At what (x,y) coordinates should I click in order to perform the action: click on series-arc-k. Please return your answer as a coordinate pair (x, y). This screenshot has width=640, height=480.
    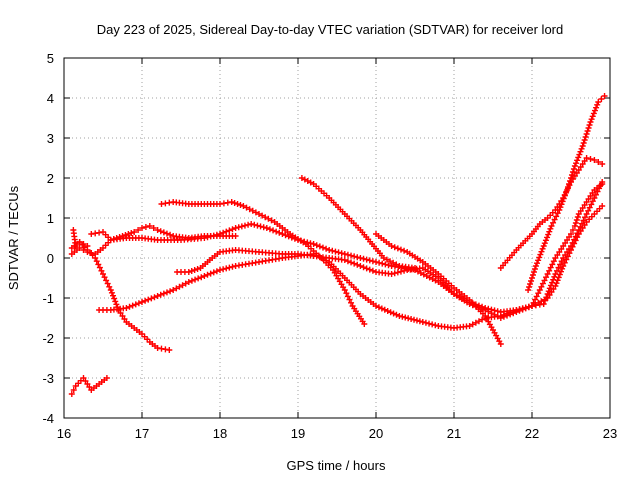
    Looking at the image, I should click on (551, 213).